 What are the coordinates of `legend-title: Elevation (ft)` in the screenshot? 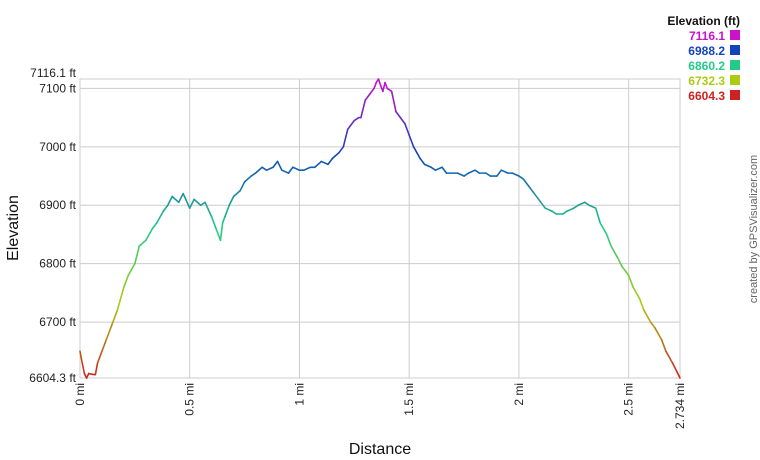 It's located at (703, 21).